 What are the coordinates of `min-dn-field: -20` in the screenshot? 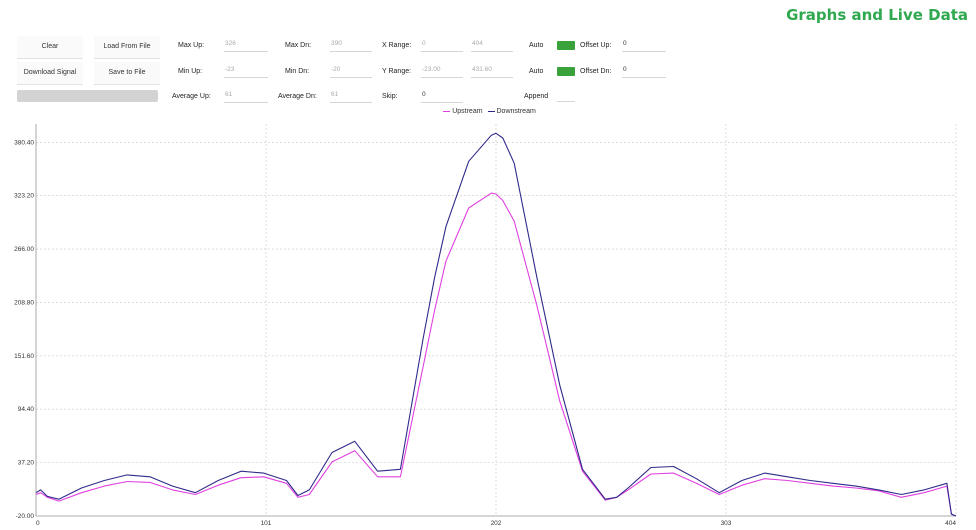 It's located at (351, 70).